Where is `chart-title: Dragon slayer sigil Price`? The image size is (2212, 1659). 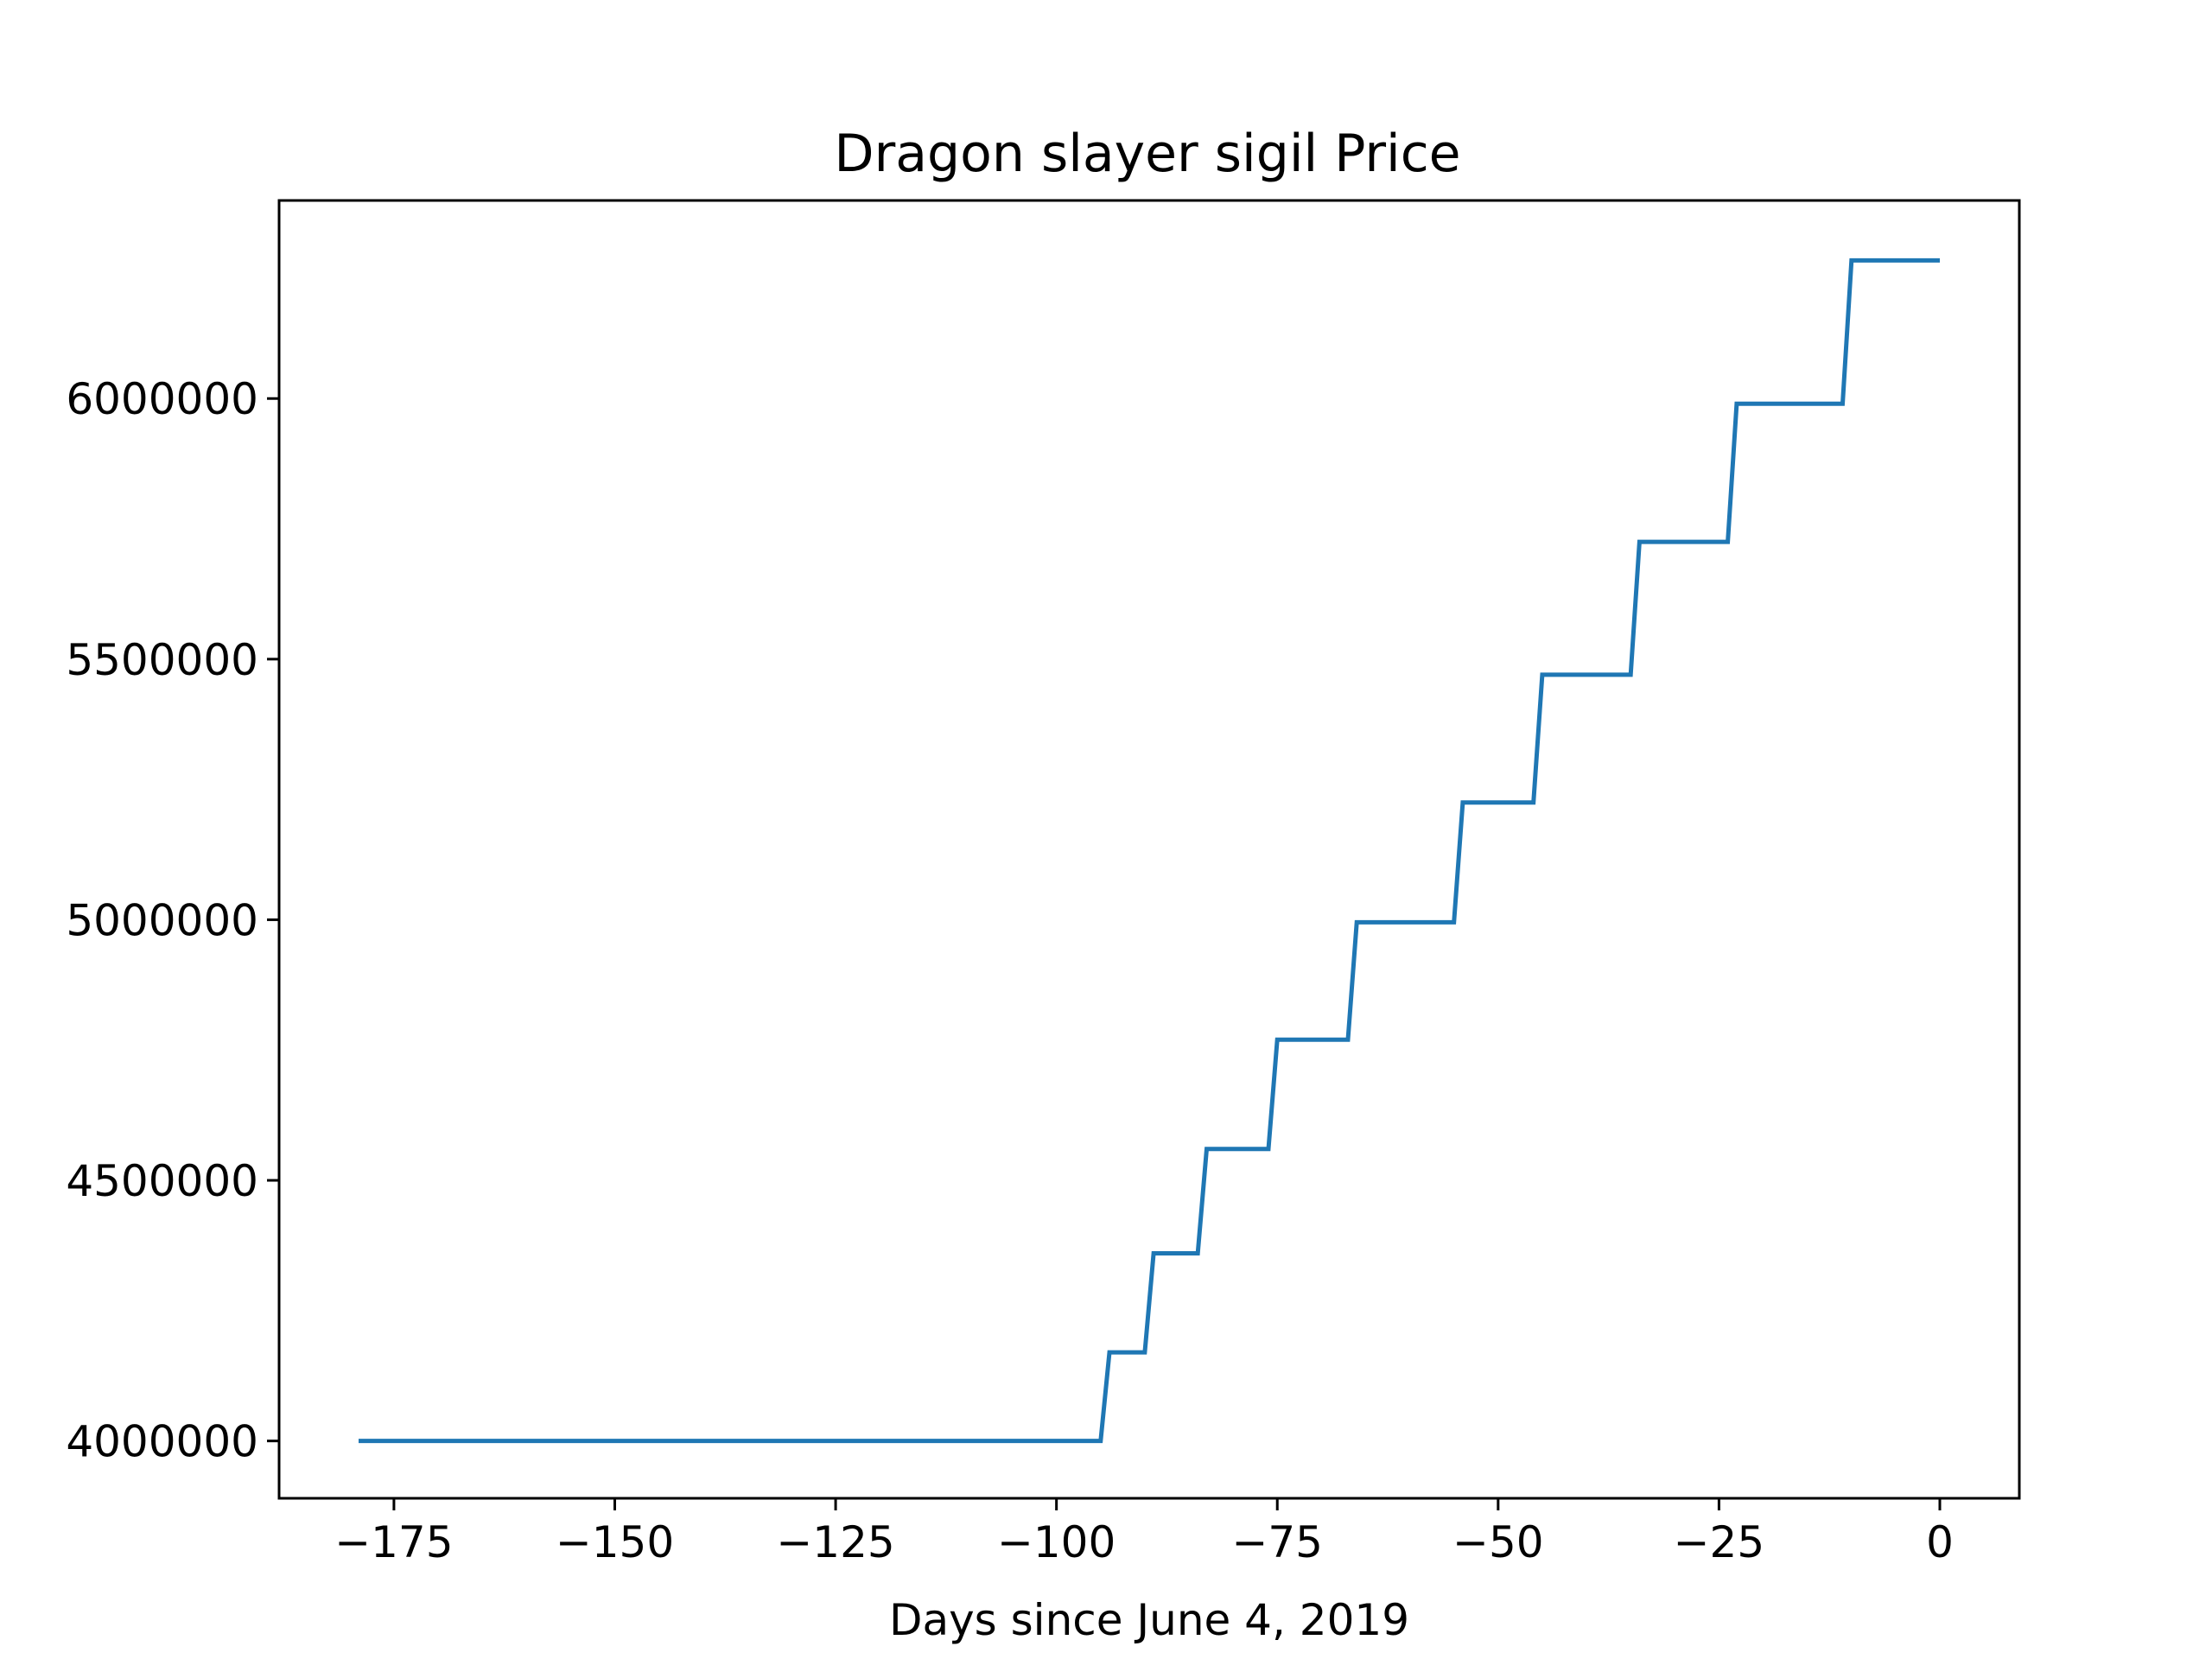 chart-title: Dragon slayer sigil Price is located at coordinates (1147, 154).